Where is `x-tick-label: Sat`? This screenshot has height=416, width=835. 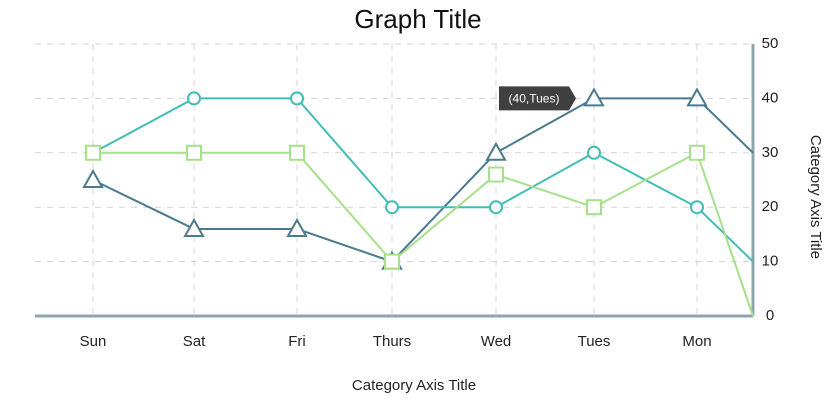
x-tick-label: Sat is located at coordinates (194, 341).